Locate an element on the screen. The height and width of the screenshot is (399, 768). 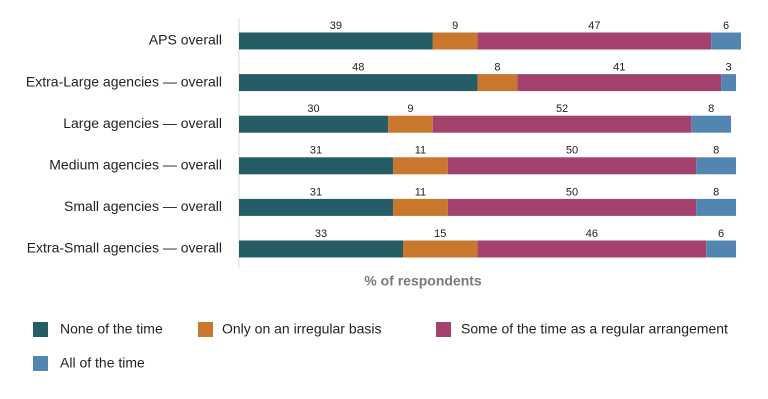
value-label: 3 is located at coordinates (729, 68).